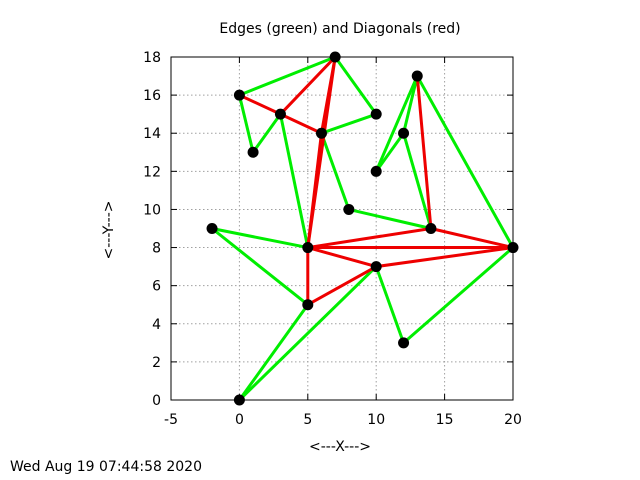  Describe the element at coordinates (156, 249) in the screenshot. I see `y-tick-label: 8` at that location.